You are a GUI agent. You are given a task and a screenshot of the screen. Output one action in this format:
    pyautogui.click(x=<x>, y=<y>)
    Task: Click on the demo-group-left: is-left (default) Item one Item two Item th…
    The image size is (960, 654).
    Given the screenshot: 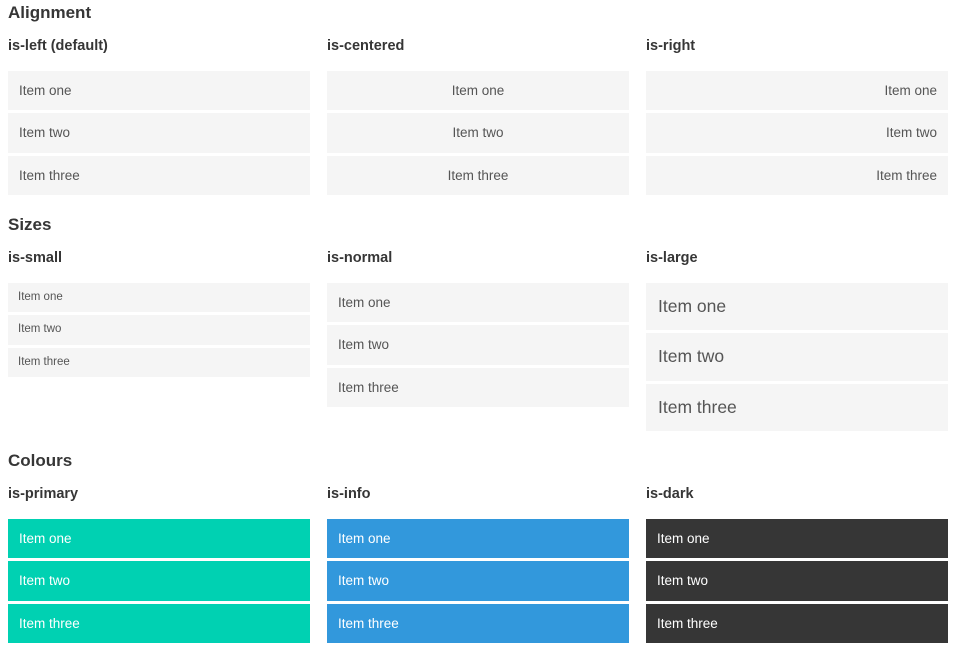 What is the action you would take?
    pyautogui.click(x=159, y=116)
    